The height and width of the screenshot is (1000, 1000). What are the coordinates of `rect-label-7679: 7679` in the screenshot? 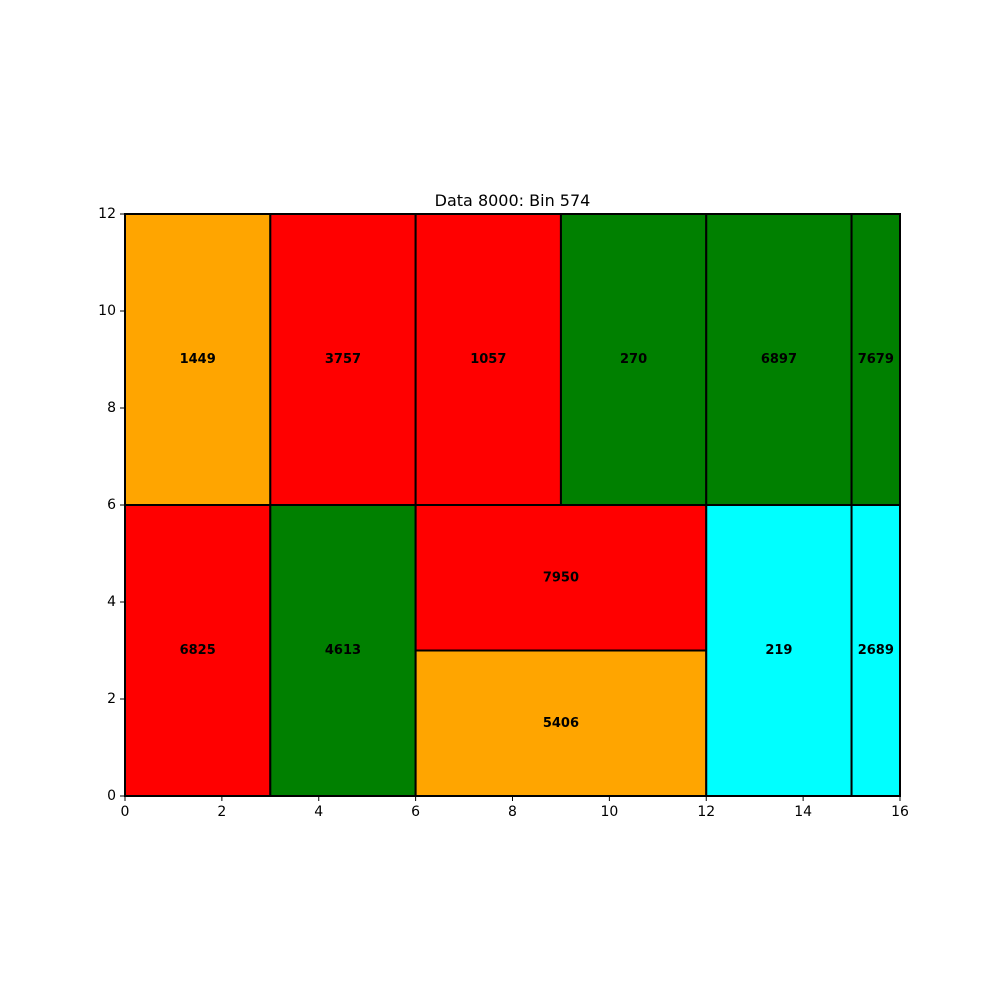 It's located at (876, 359).